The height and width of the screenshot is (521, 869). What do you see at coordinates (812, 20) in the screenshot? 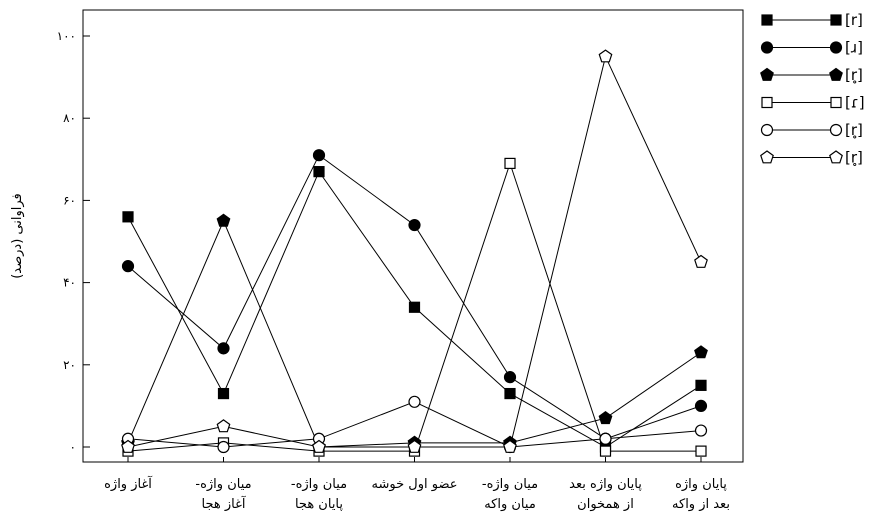
I see `legend-entry: [r]` at bounding box center [812, 20].